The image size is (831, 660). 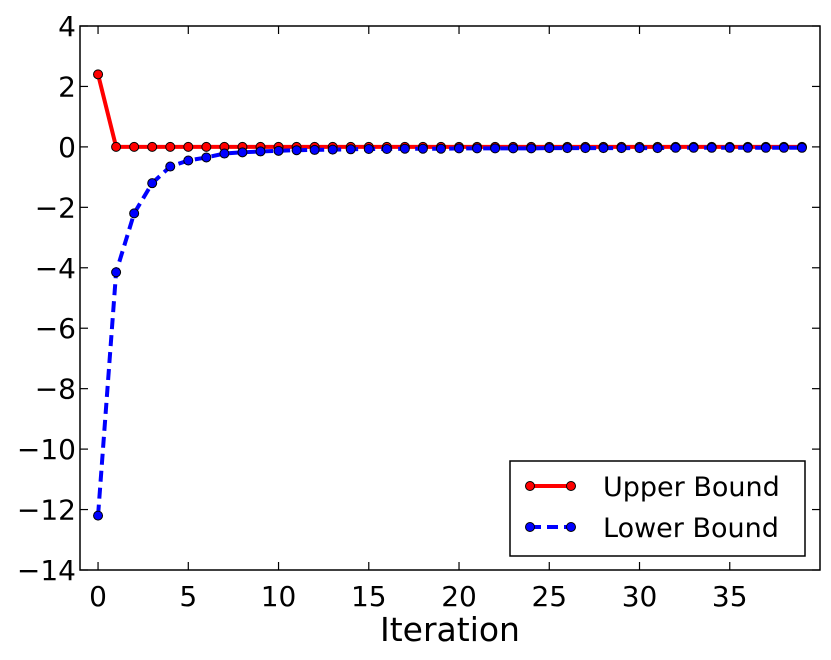 I want to click on y-tick-label: 2, so click(x=67, y=86).